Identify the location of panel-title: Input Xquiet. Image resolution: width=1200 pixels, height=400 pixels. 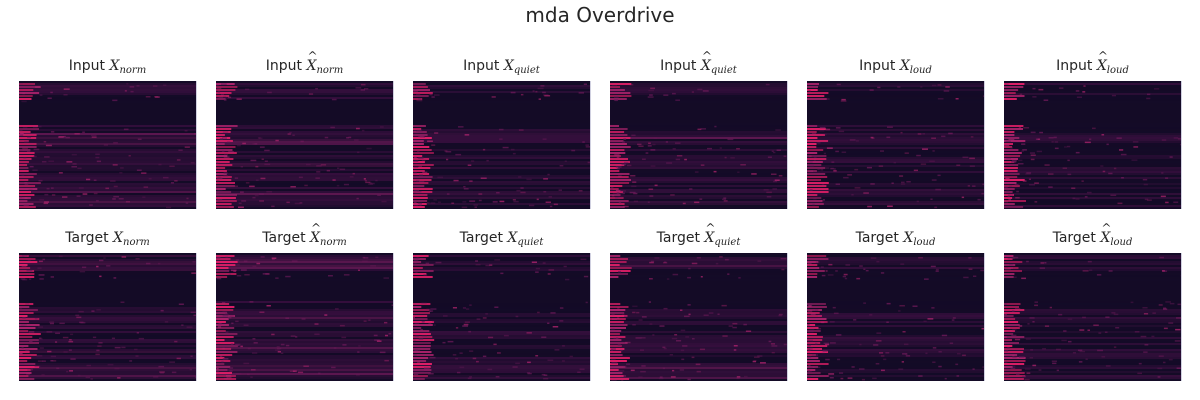
(501, 67).